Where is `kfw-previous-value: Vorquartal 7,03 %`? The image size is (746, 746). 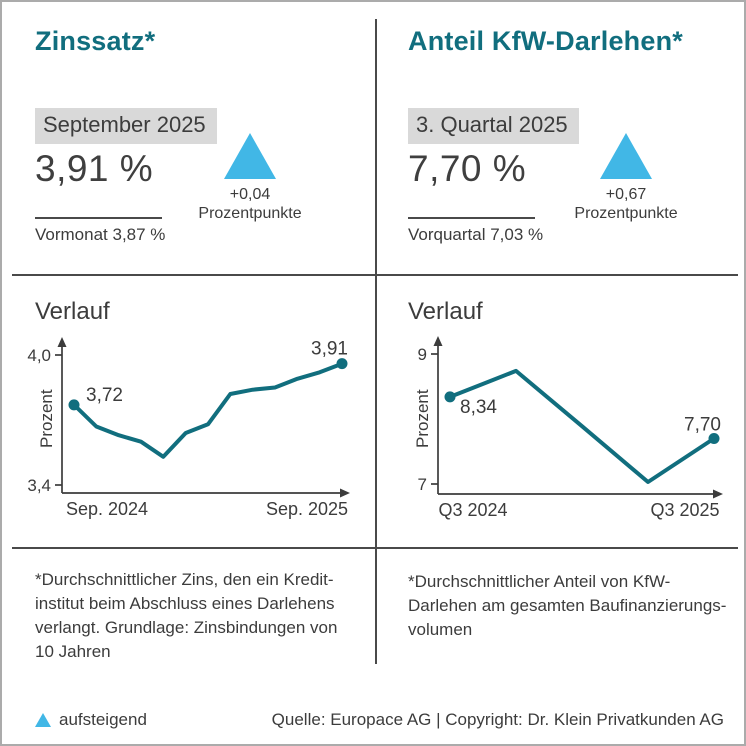
kfw-previous-value: Vorquartal 7,03 % is located at coordinates (476, 234).